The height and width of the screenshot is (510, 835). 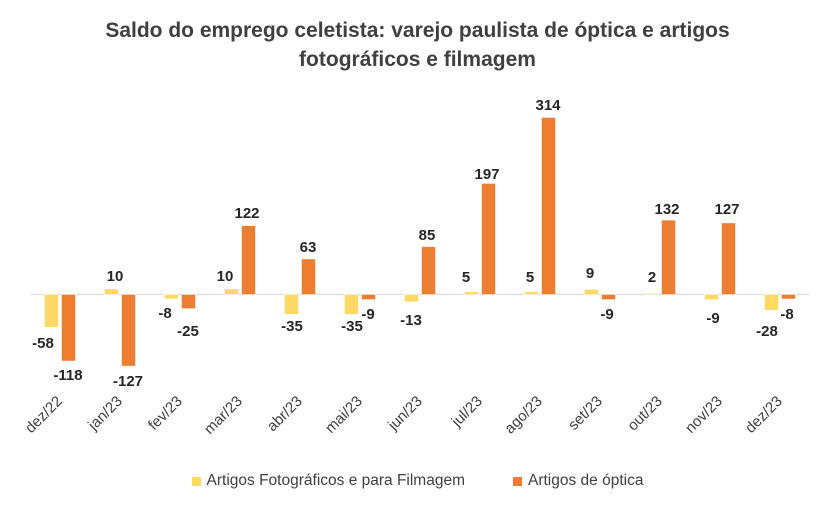 I want to click on bar-optica-mar/23, so click(x=248, y=260).